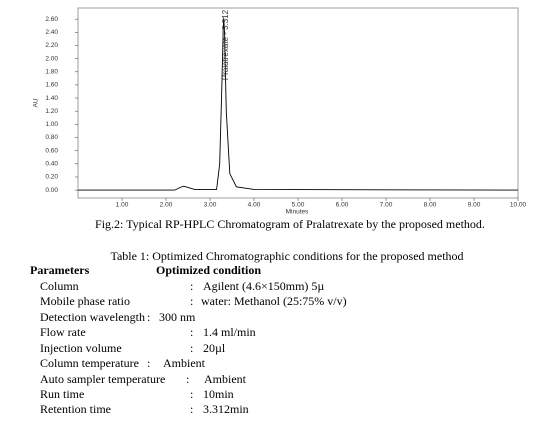 The height and width of the screenshot is (431, 539). What do you see at coordinates (85, 301) in the screenshot?
I see `parameter-name: Mobile phase ratio` at bounding box center [85, 301].